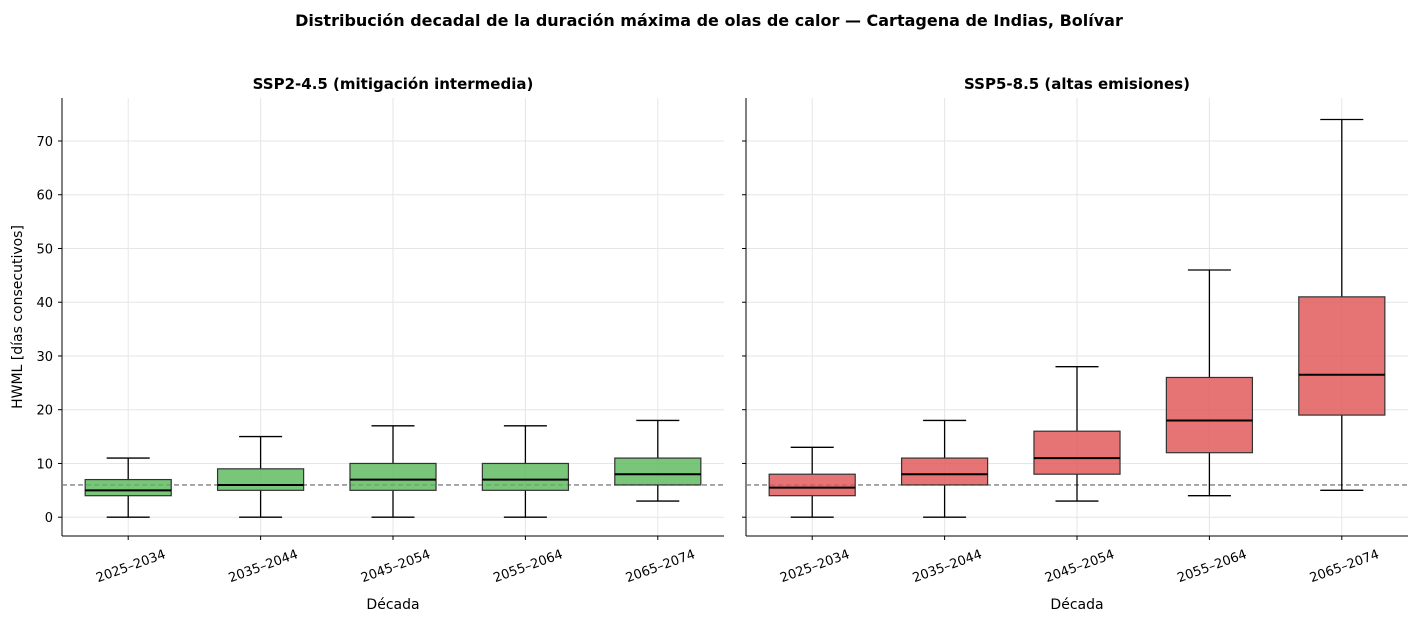  Describe the element at coordinates (44, 142) in the screenshot. I see `y-tick-label: 70` at that location.